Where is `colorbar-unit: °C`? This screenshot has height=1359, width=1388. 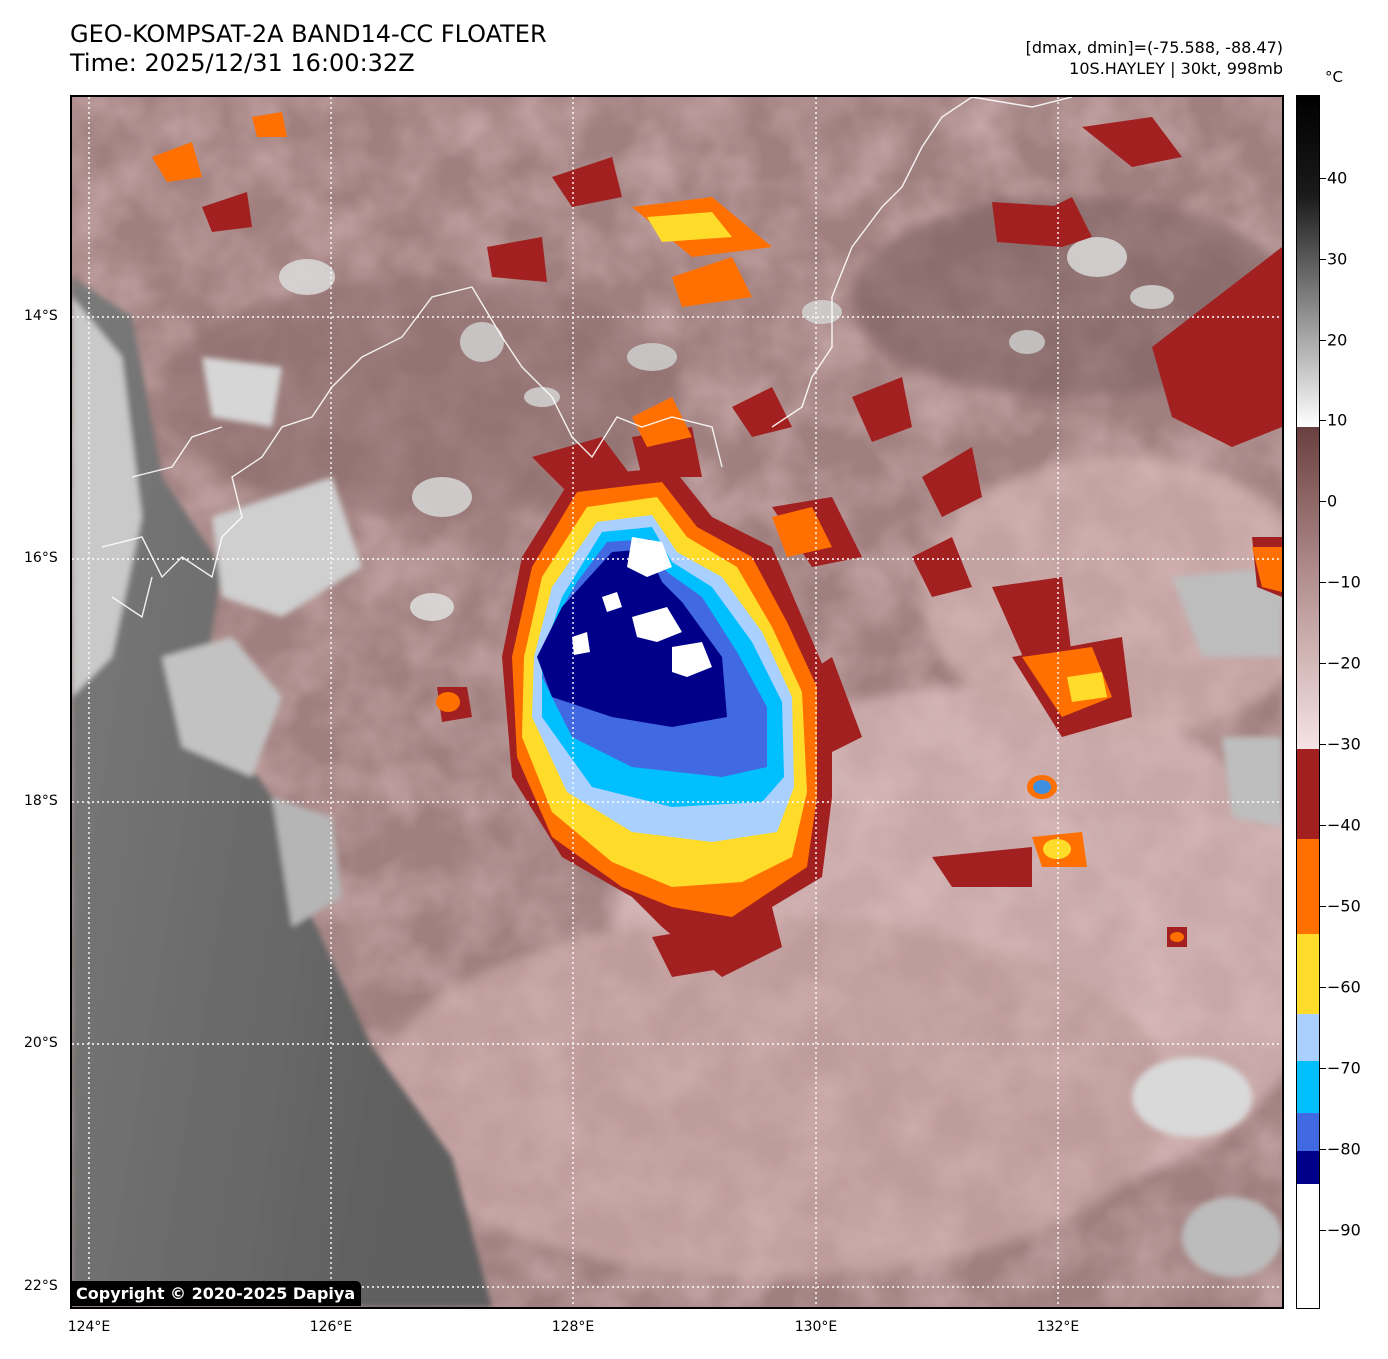 colorbar-unit: °C is located at coordinates (1334, 77).